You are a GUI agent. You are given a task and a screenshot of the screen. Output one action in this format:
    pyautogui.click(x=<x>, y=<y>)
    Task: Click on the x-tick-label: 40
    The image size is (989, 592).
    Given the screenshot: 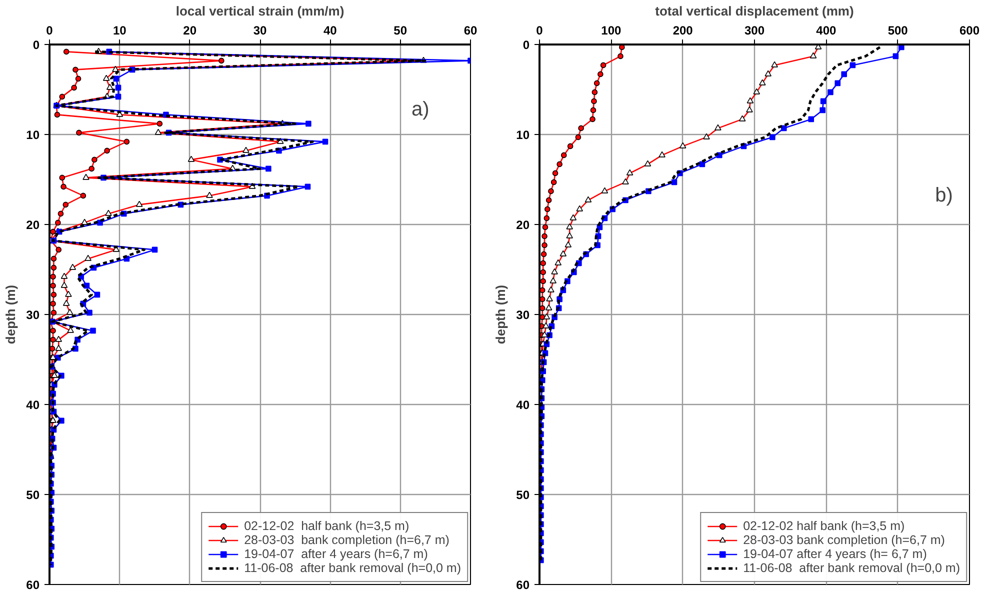 What is the action you would take?
    pyautogui.click(x=330, y=31)
    